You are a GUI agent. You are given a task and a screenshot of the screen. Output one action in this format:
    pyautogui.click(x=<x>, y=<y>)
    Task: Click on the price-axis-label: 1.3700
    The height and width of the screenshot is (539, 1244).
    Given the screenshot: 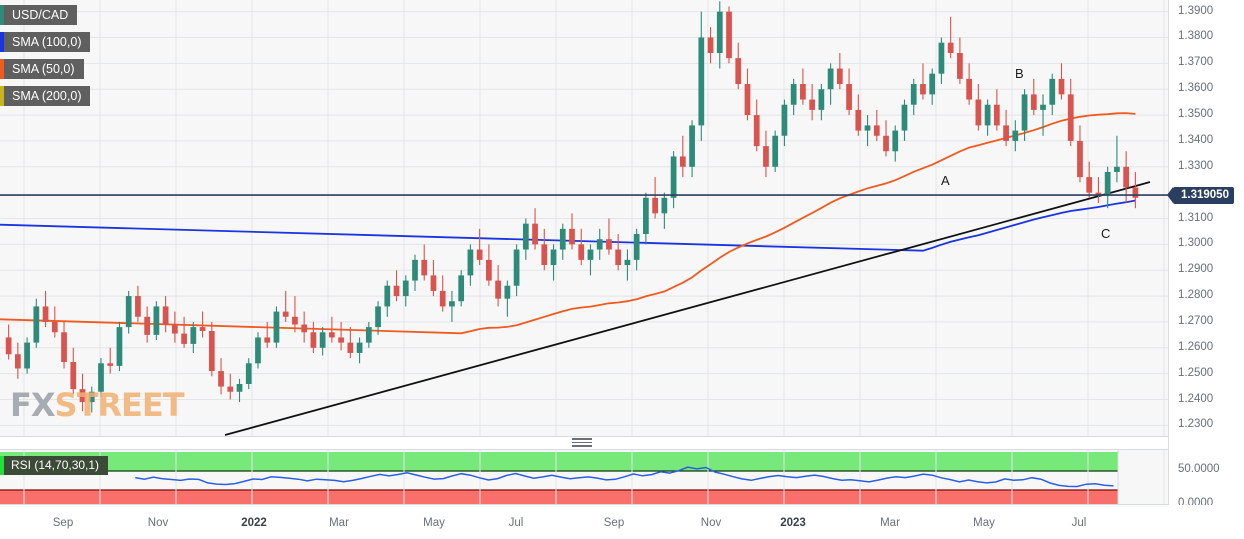 What is the action you would take?
    pyautogui.click(x=1196, y=62)
    